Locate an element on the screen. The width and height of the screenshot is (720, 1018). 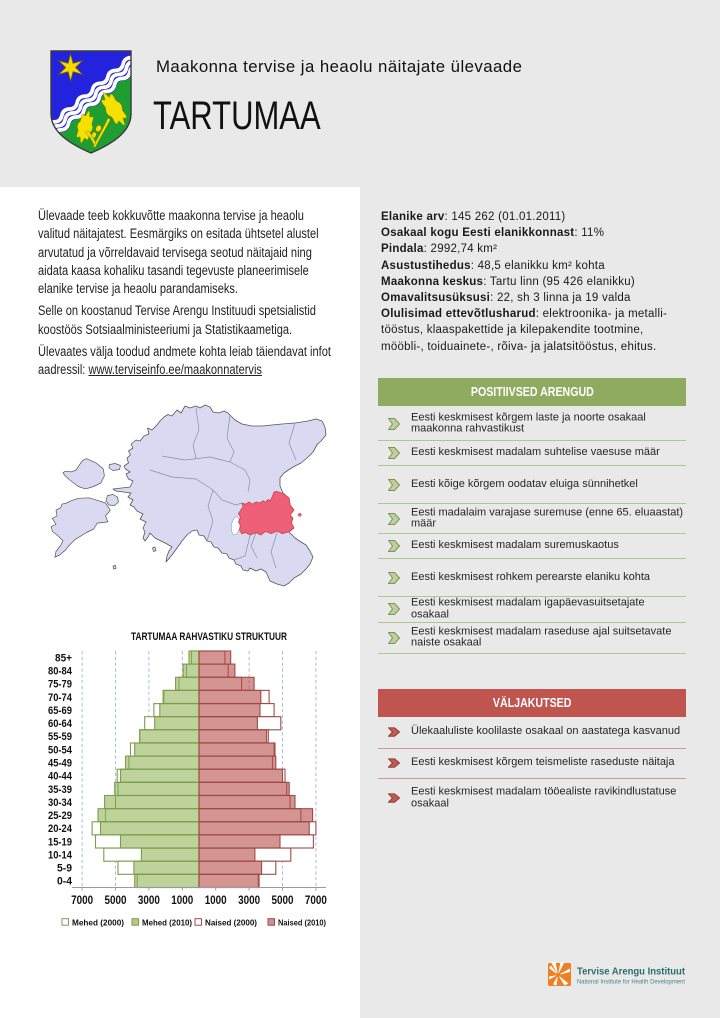
svg-text: 5-9 is located at coordinates (64, 869).